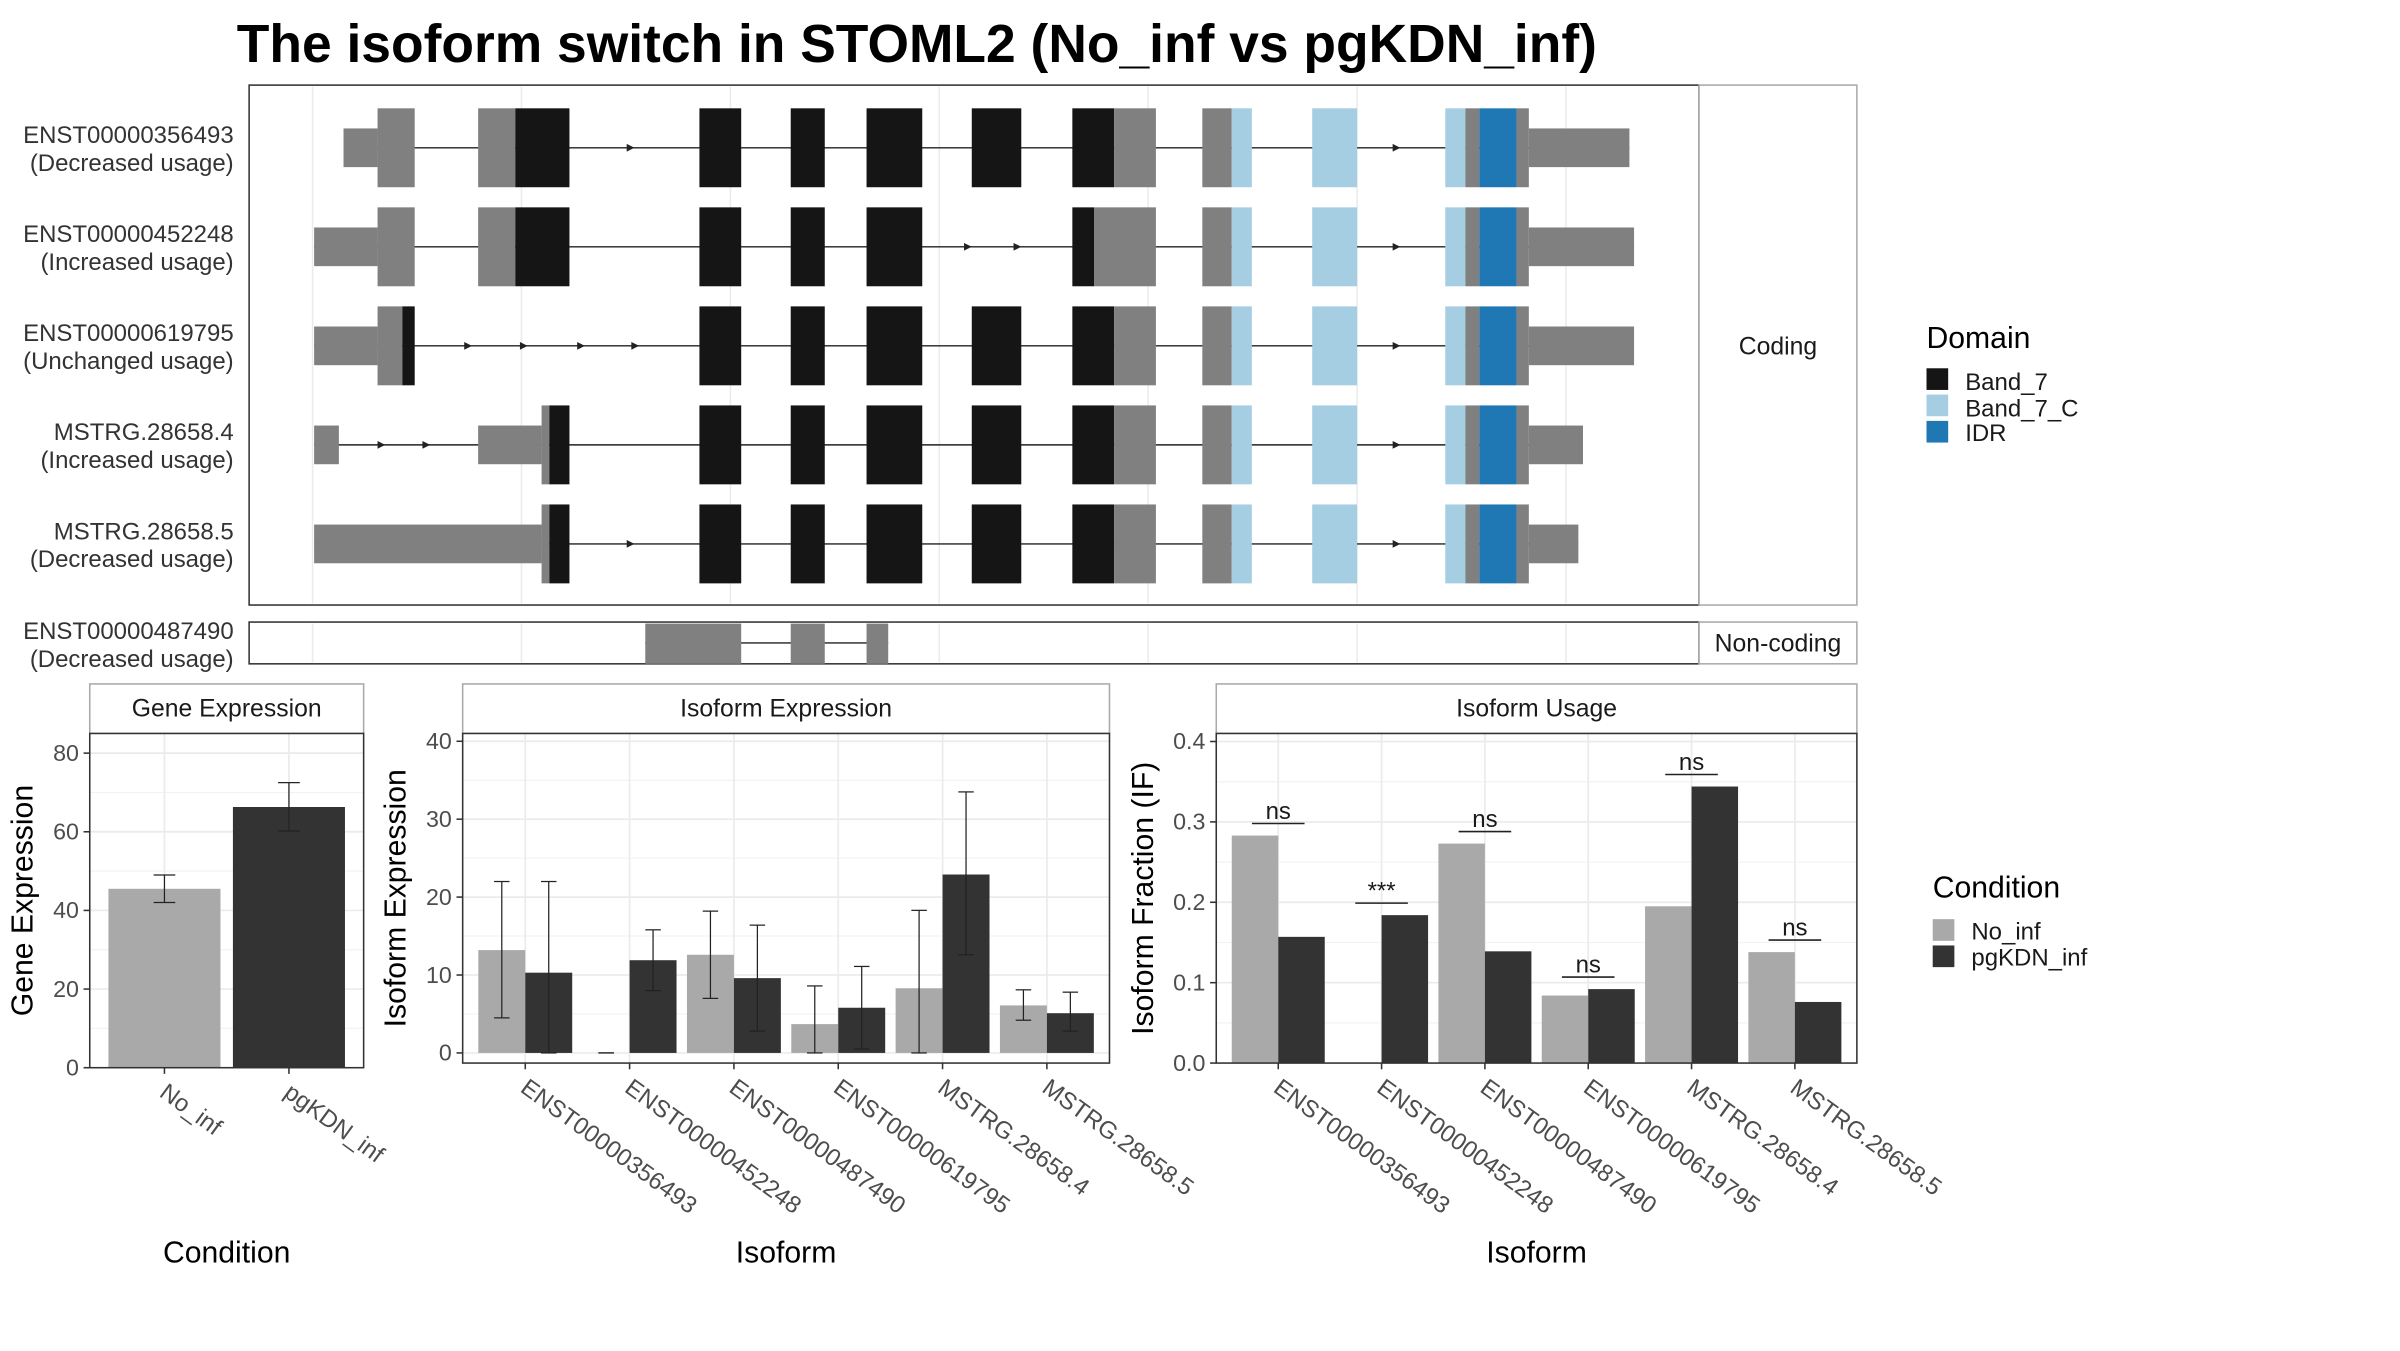 This screenshot has width=2400, height=1351. What do you see at coordinates (1189, 822) in the screenshot?
I see `isoform-usage-ytick-label: 0.3` at bounding box center [1189, 822].